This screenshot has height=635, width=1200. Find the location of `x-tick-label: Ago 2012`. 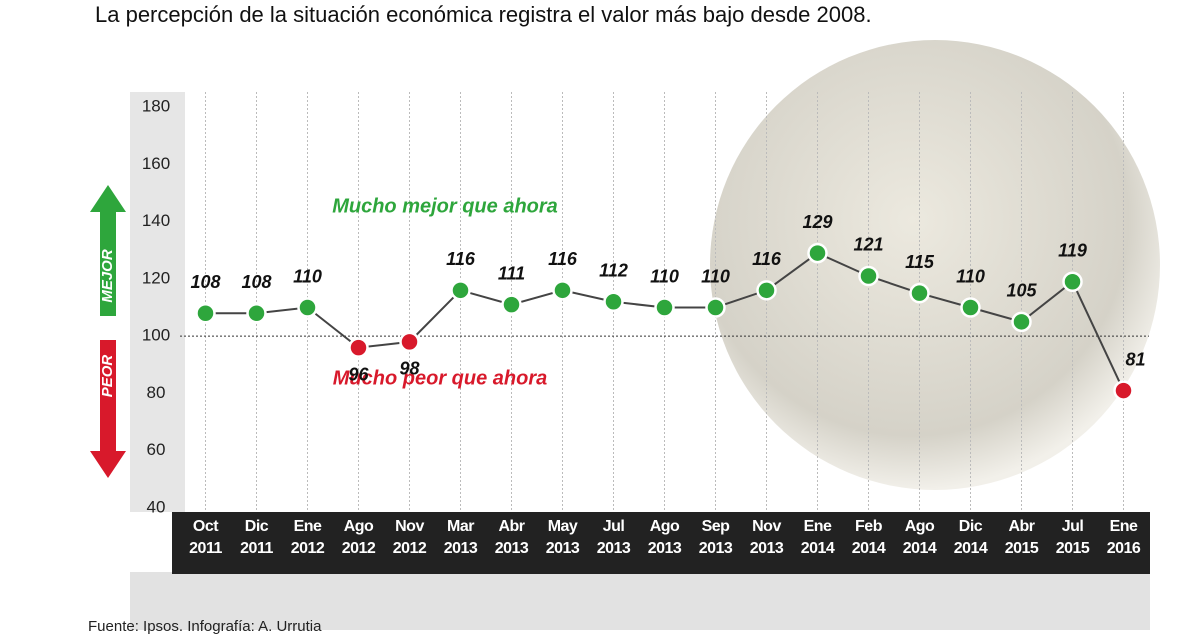

x-tick-label: Ago 2012 is located at coordinates (358, 537).